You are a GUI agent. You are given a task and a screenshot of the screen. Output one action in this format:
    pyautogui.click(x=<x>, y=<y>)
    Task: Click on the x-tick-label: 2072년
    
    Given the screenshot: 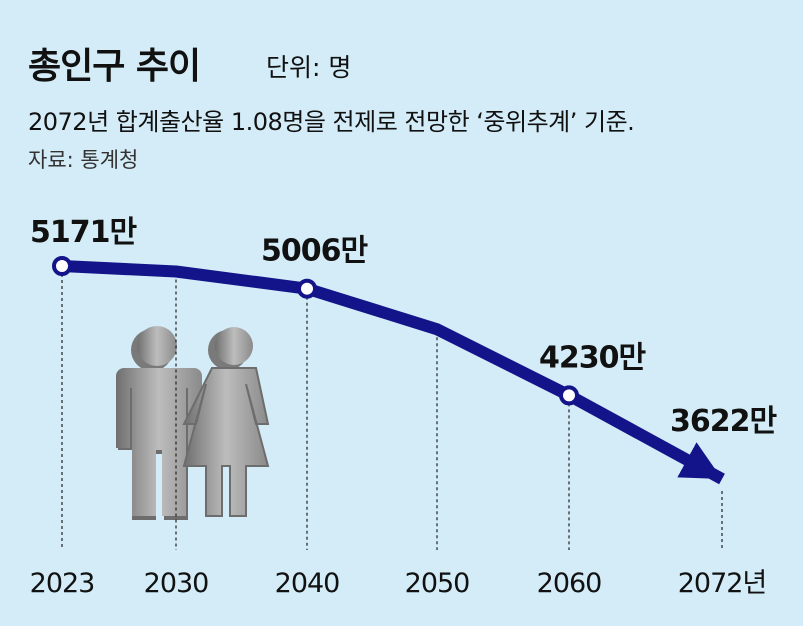 What is the action you would take?
    pyautogui.click(x=722, y=583)
    